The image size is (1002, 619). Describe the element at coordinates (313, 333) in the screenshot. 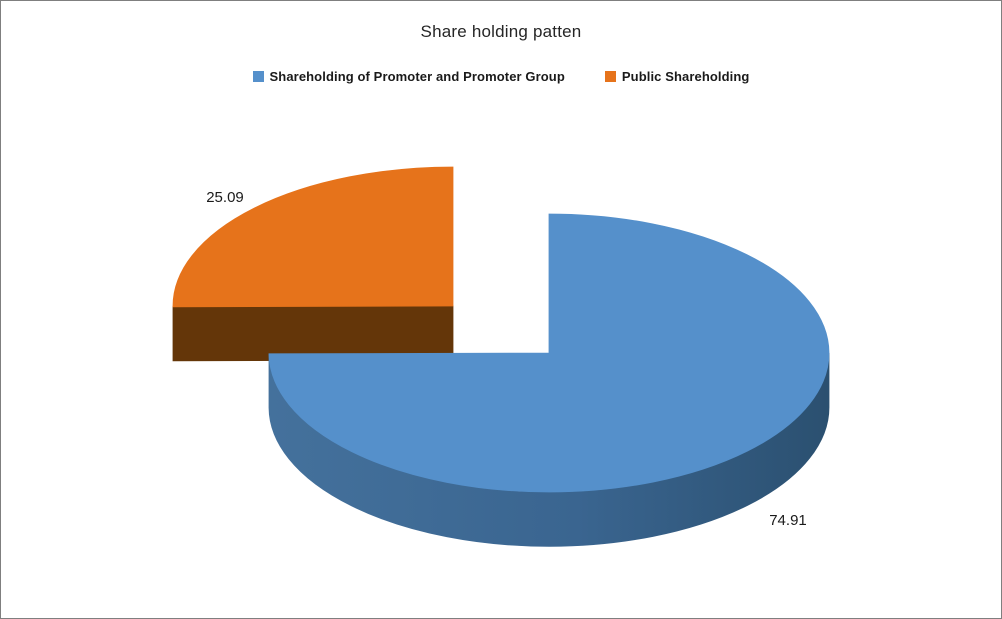

I see `pie-slice-public-side` at that location.